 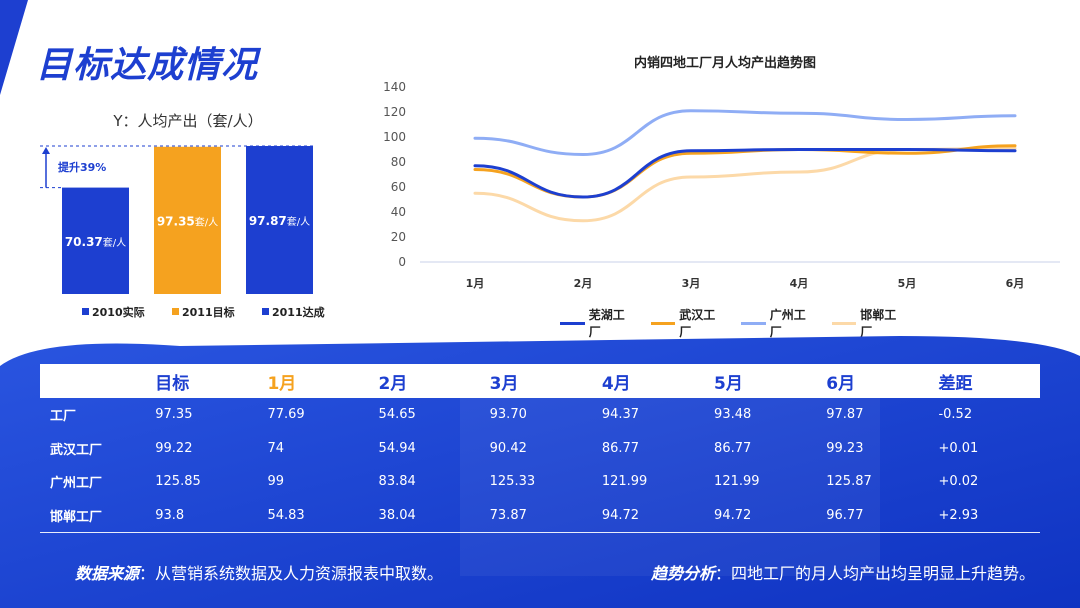 What do you see at coordinates (724, 63) in the screenshot?
I see `line-chart-title: 内销四地工厂月人均产出趋势图` at bounding box center [724, 63].